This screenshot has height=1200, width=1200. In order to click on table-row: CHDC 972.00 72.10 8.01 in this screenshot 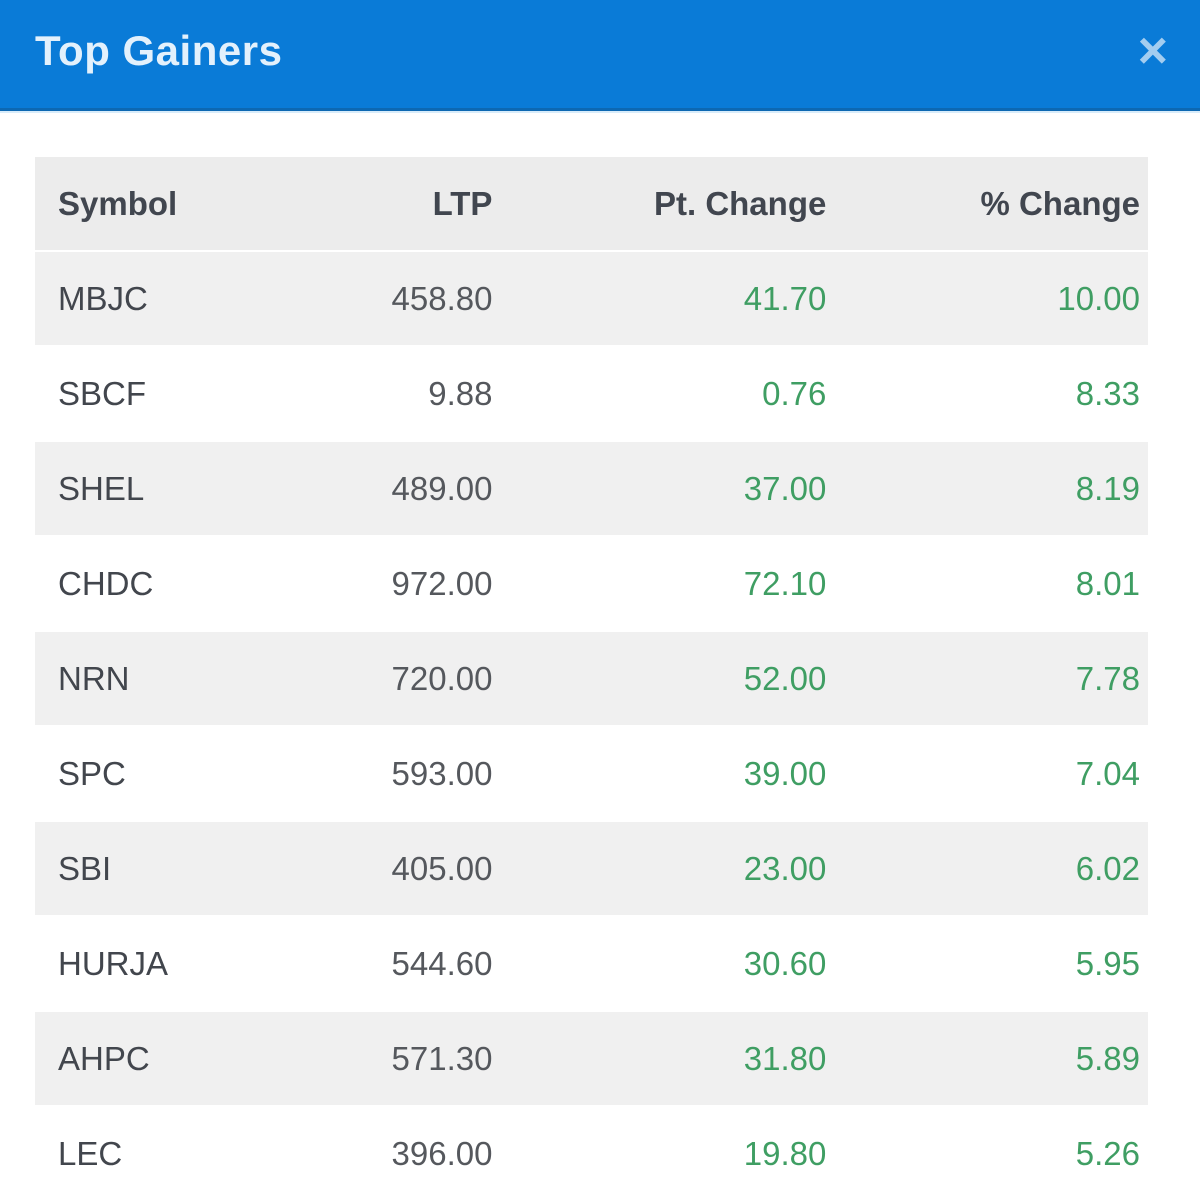, I will do `click(591, 584)`.